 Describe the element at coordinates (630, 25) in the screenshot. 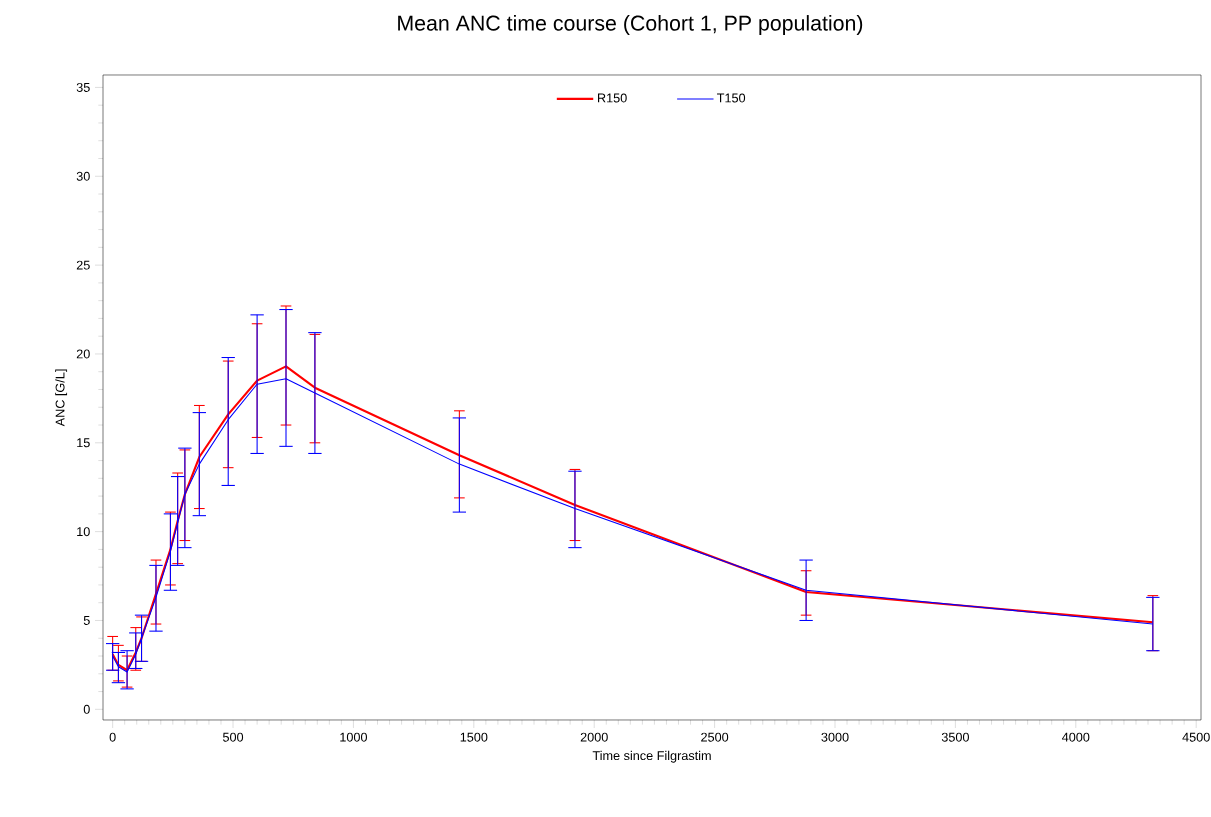

I see `chart-title: Mean ANC time course (Cohort 1, PP population)` at that location.